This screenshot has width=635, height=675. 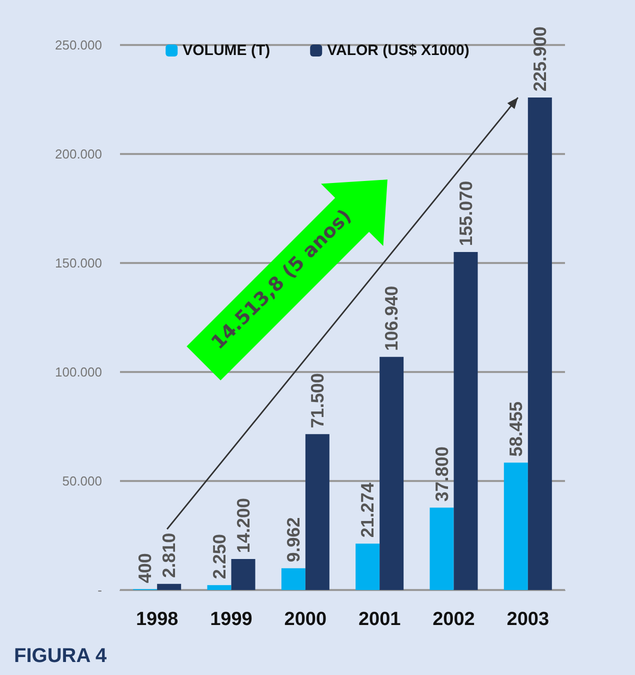 What do you see at coordinates (392, 318) in the screenshot?
I see `data-label: 106.940` at bounding box center [392, 318].